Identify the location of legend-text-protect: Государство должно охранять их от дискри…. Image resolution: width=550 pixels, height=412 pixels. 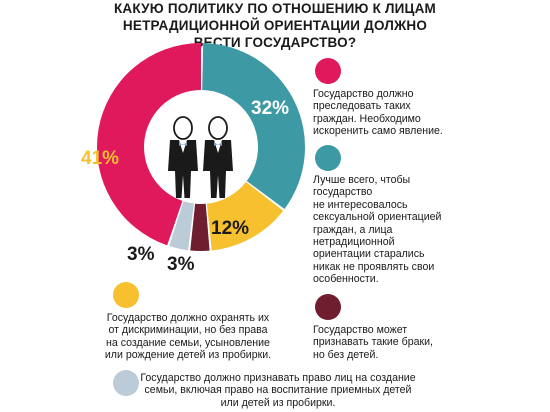
(188, 337).